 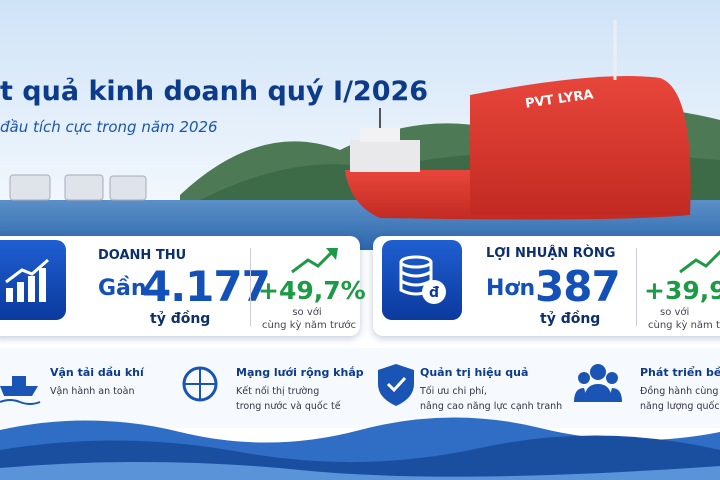 I want to click on subtitle: đầu tích cực trong năm 2026, so click(x=109, y=127).